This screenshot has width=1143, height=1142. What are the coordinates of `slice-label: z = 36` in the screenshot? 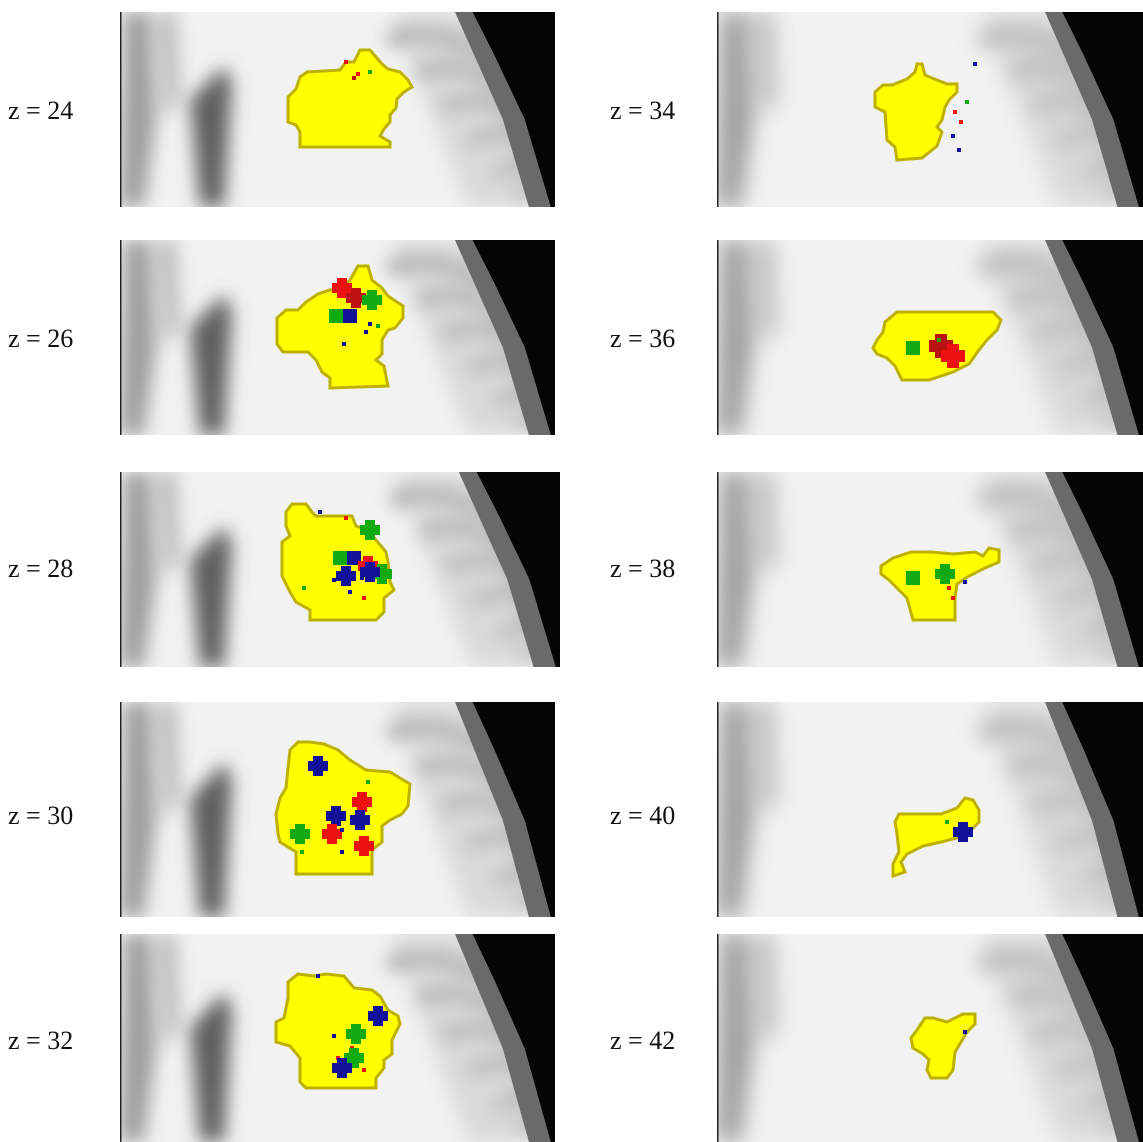 It's located at (643, 338).